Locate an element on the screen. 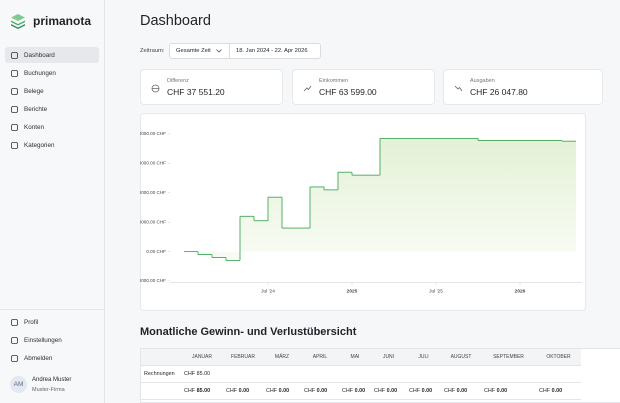 This screenshot has width=620, height=403. period-select: Gesamte Zeit is located at coordinates (199, 51).